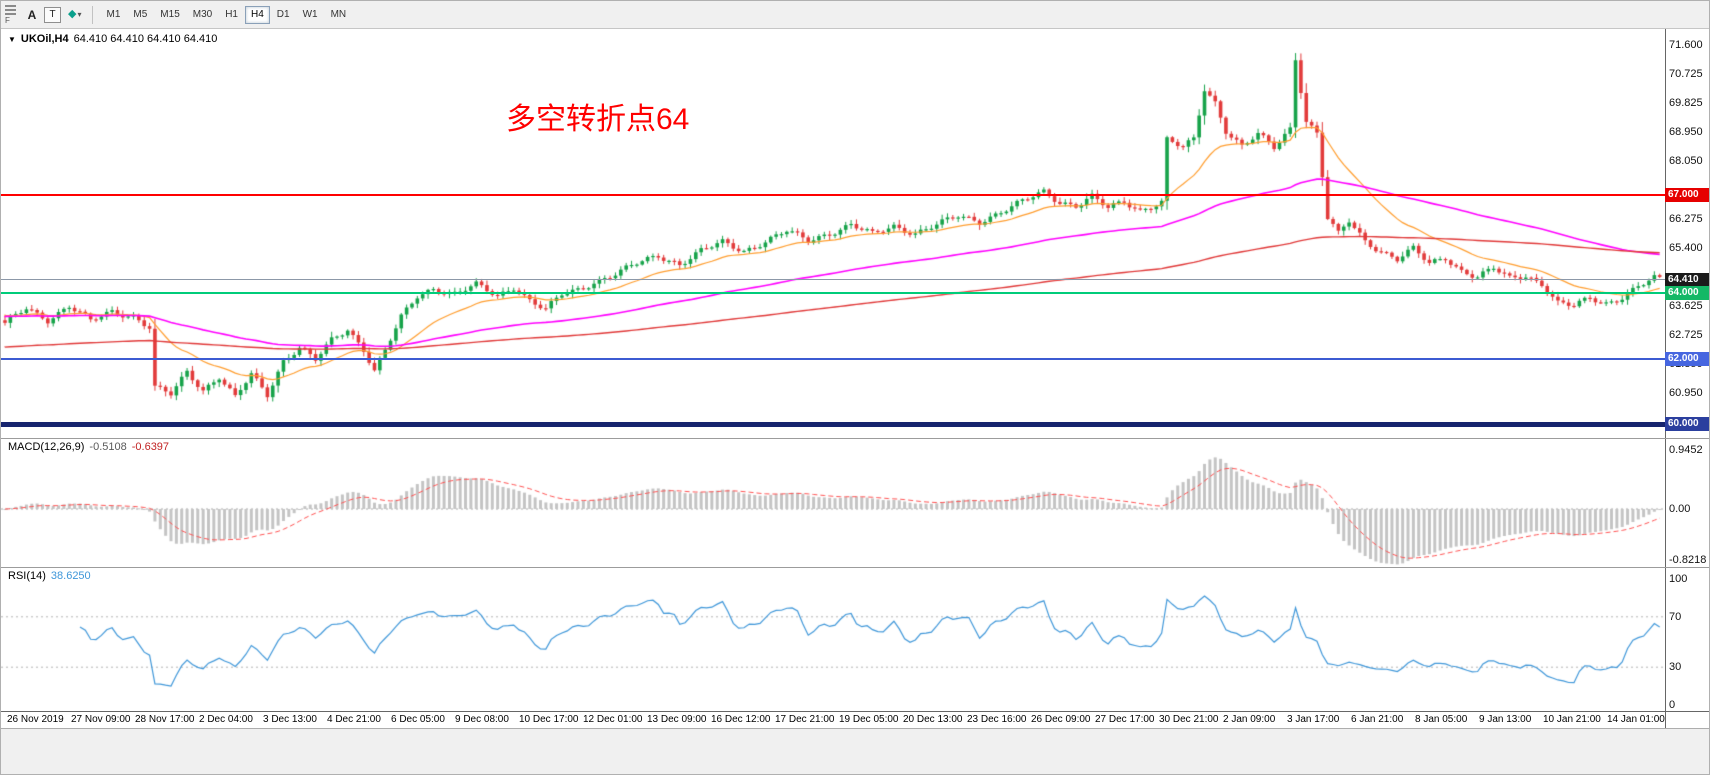  I want to click on time-axis-label: 3 Jan 17:00, so click(1313, 719).